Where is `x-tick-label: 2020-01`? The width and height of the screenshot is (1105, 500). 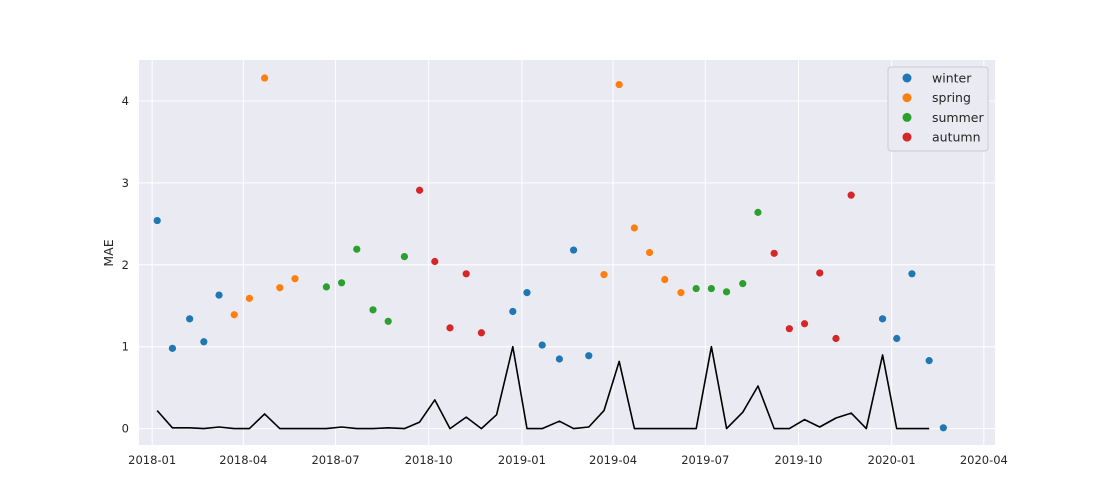
x-tick-label: 2020-01 is located at coordinates (892, 460).